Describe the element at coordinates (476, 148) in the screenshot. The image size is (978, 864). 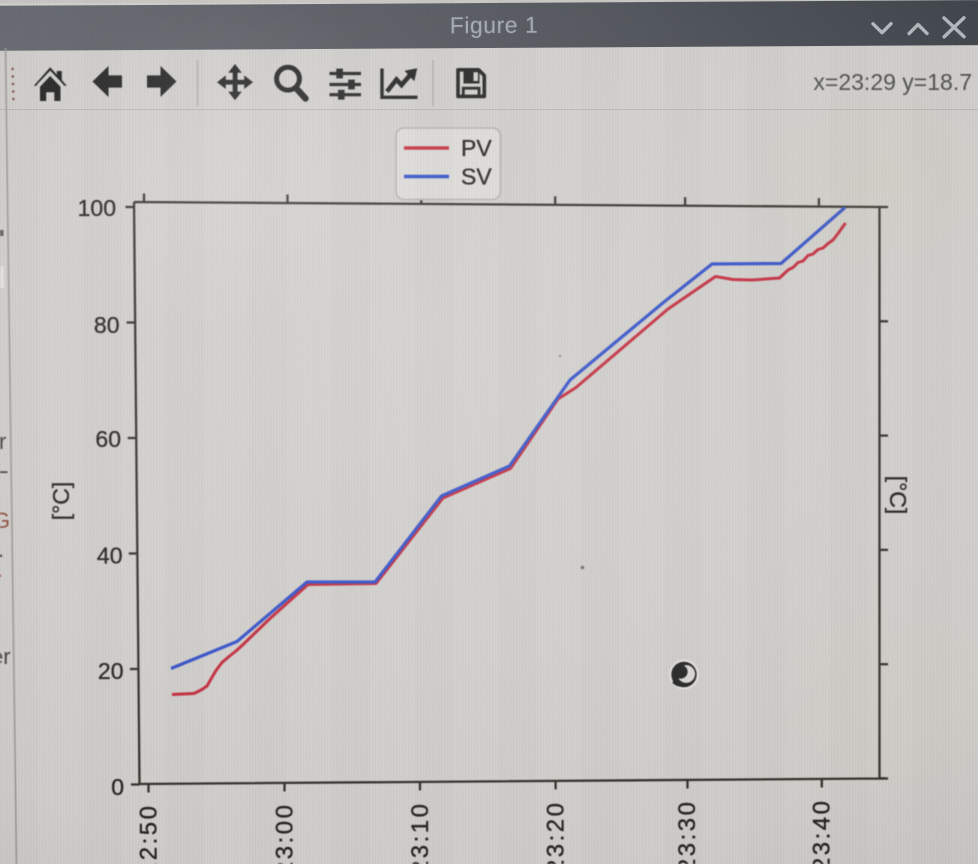
I see `svg-text: PV` at that location.